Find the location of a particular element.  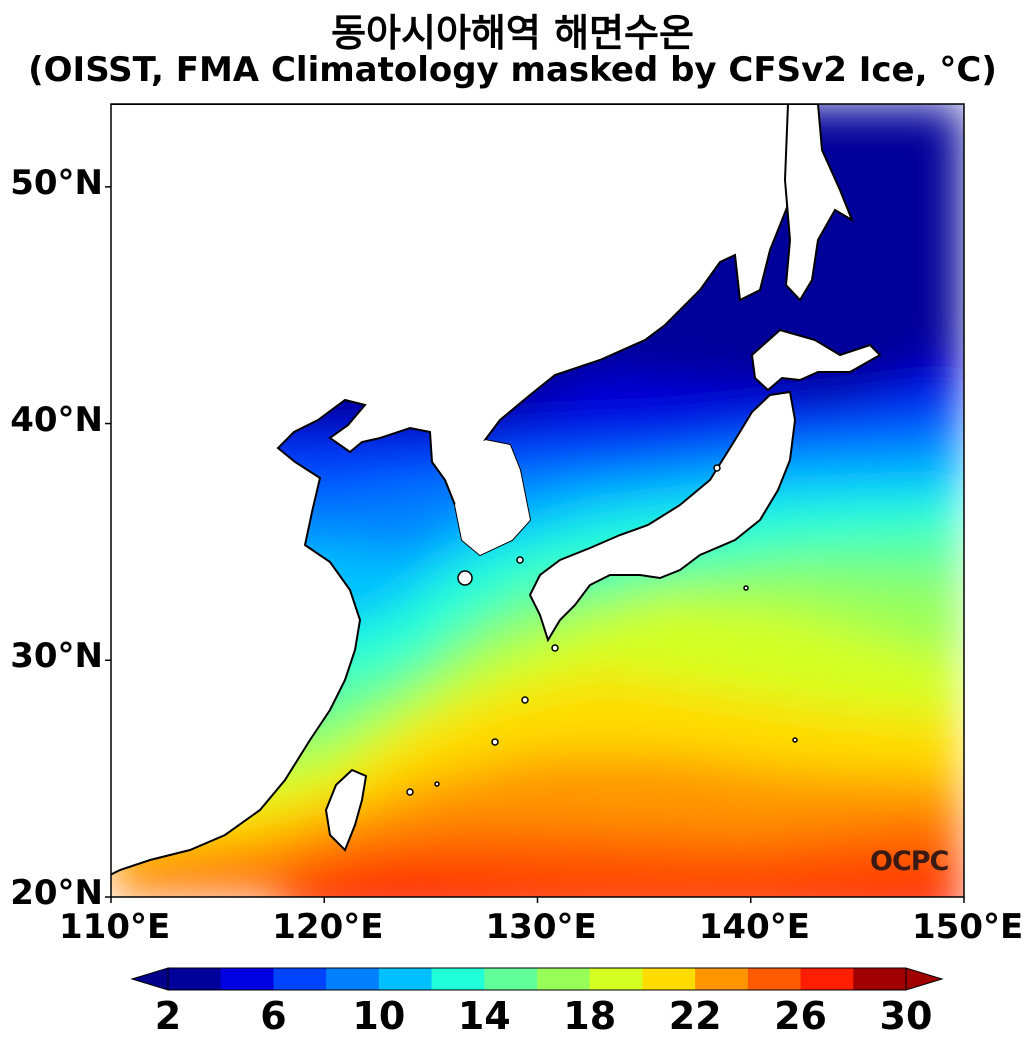

lon-tick-label: 140°E is located at coordinates (754, 927).